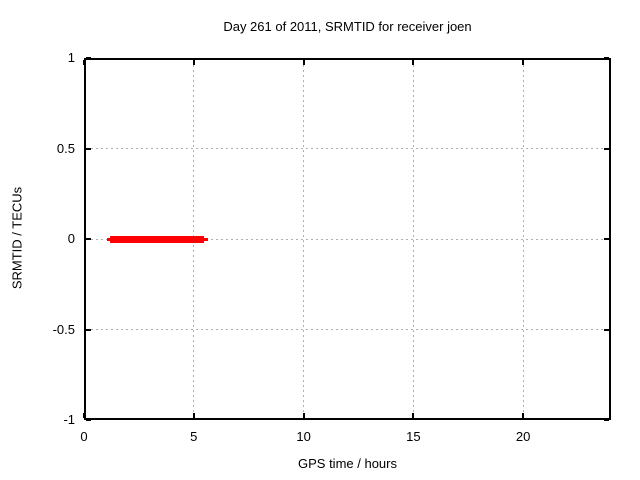  I want to click on y-tick-label: 0, so click(71, 238).